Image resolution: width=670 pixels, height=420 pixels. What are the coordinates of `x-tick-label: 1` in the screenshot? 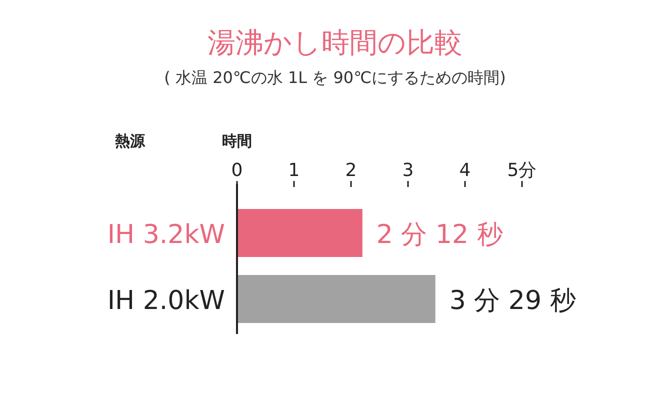 It's located at (294, 170).